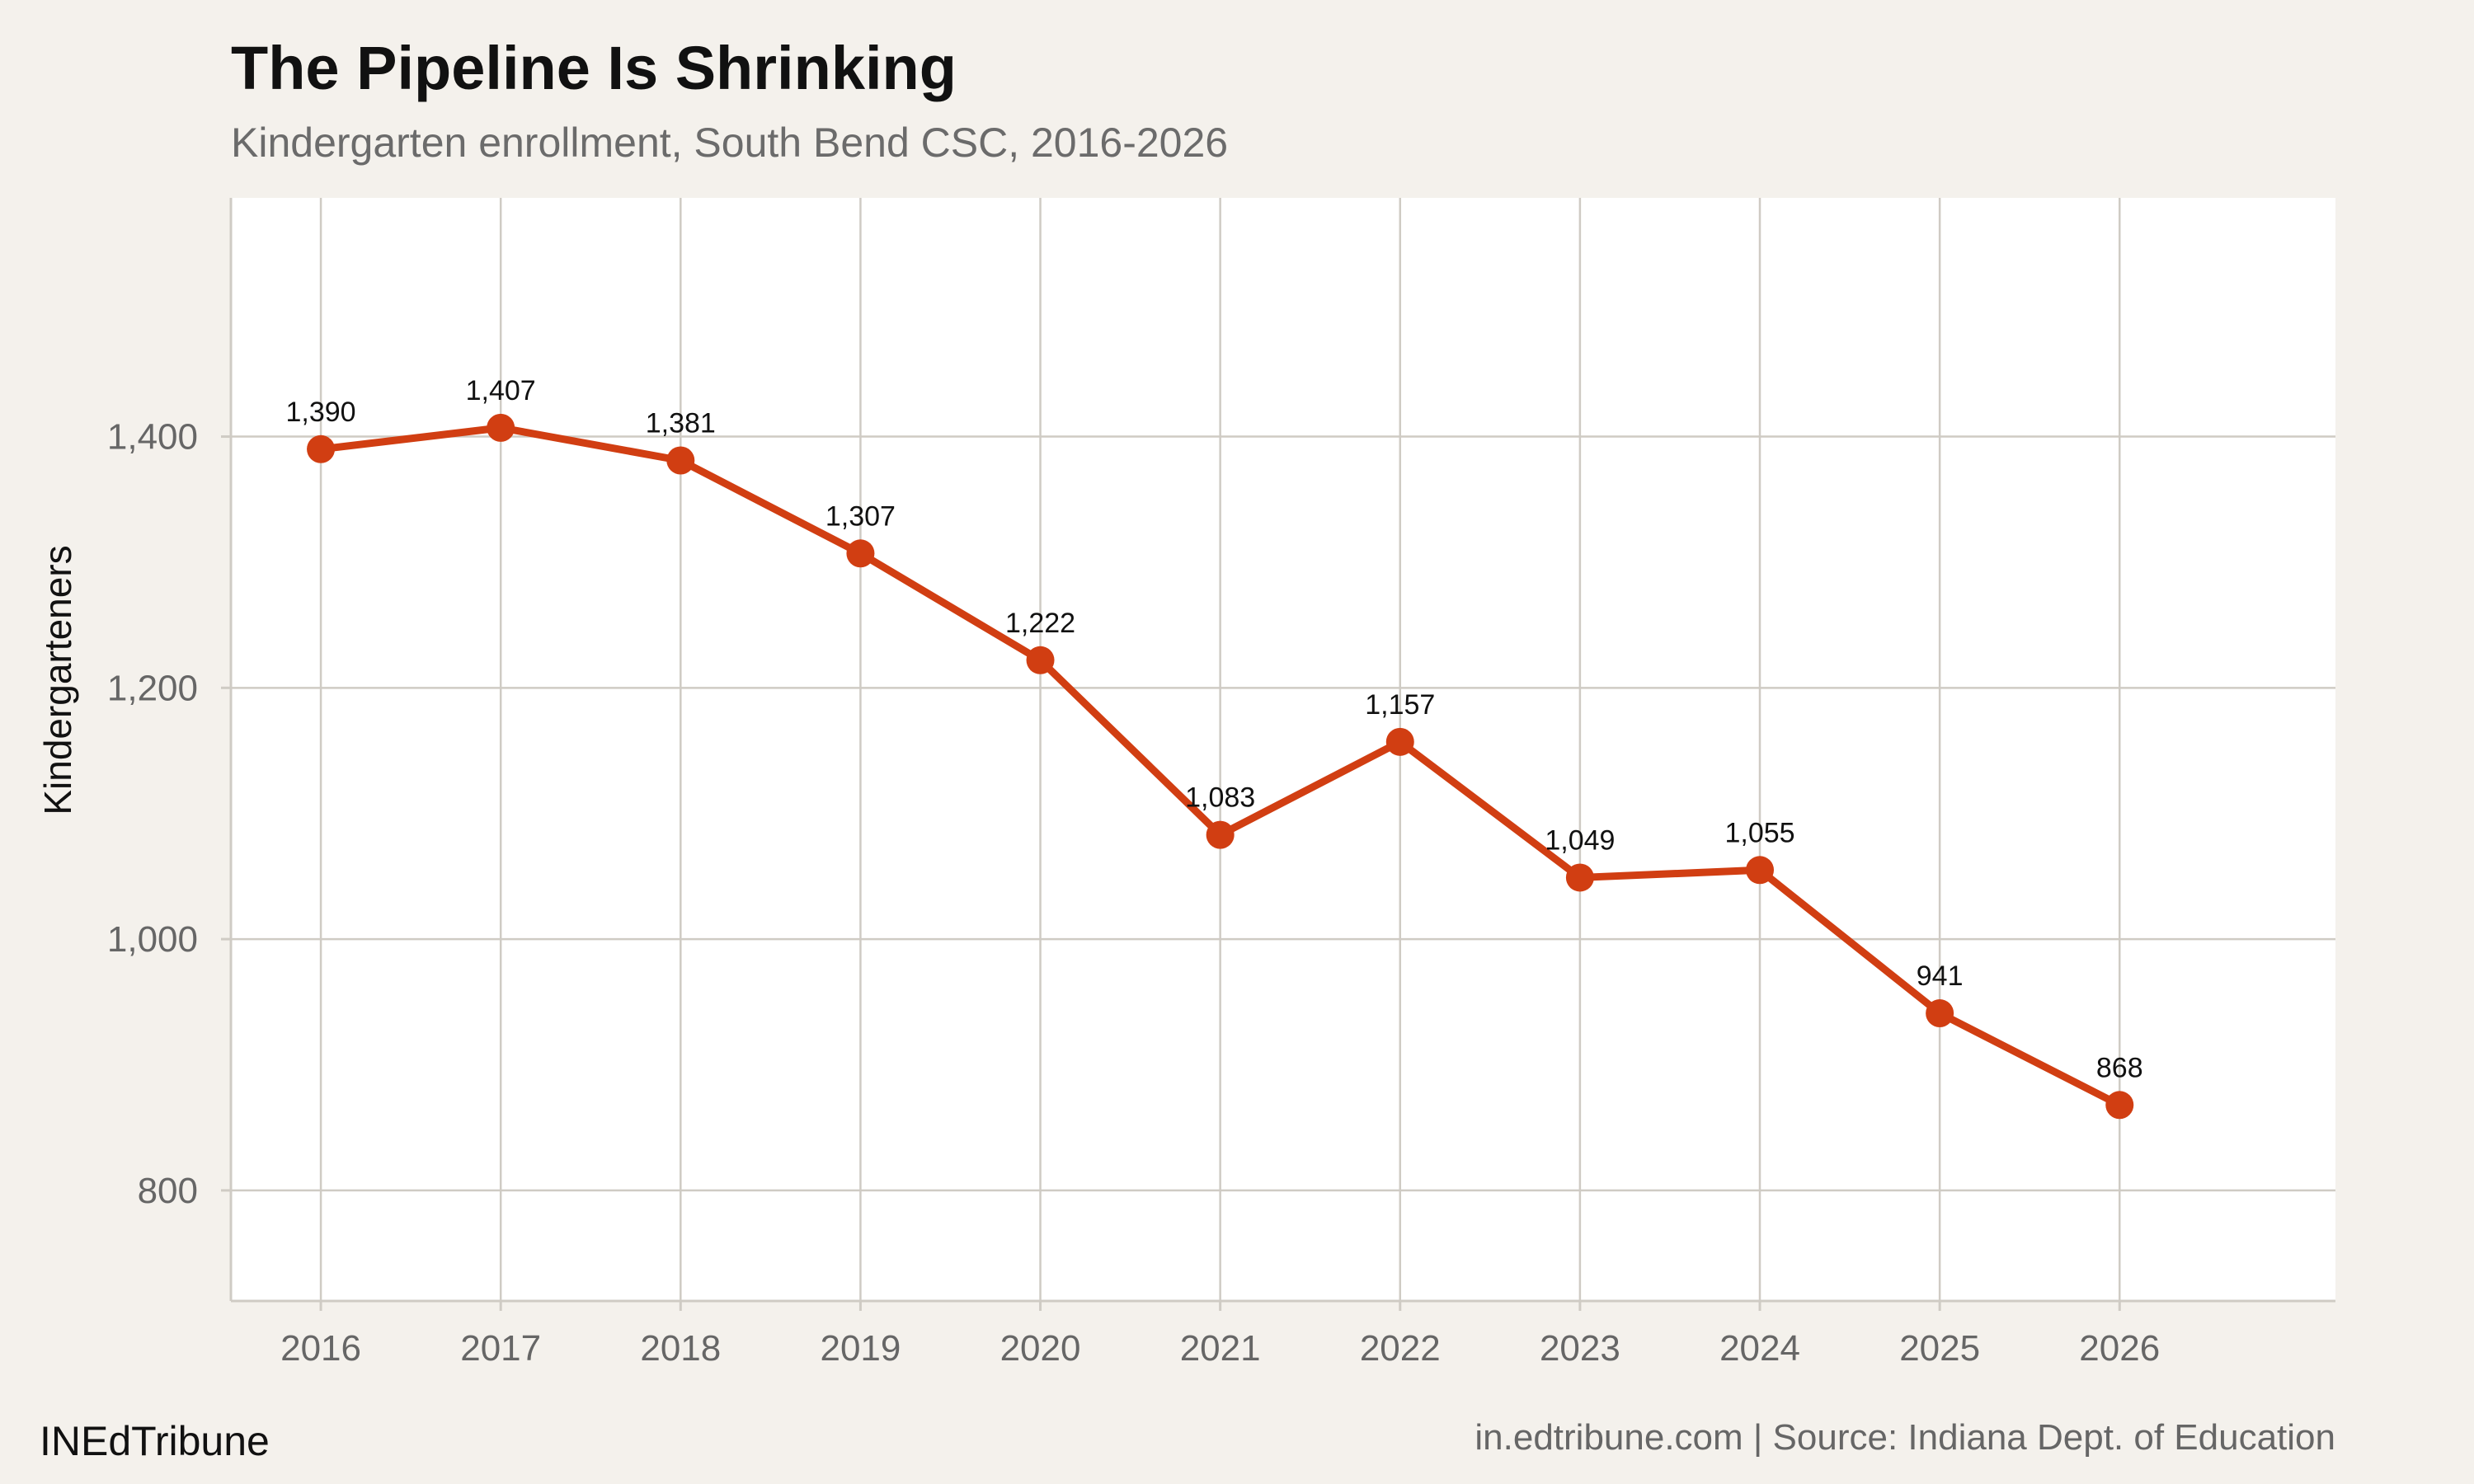  Describe the element at coordinates (500, 1348) in the screenshot. I see `x-tick-label: 2017` at that location.